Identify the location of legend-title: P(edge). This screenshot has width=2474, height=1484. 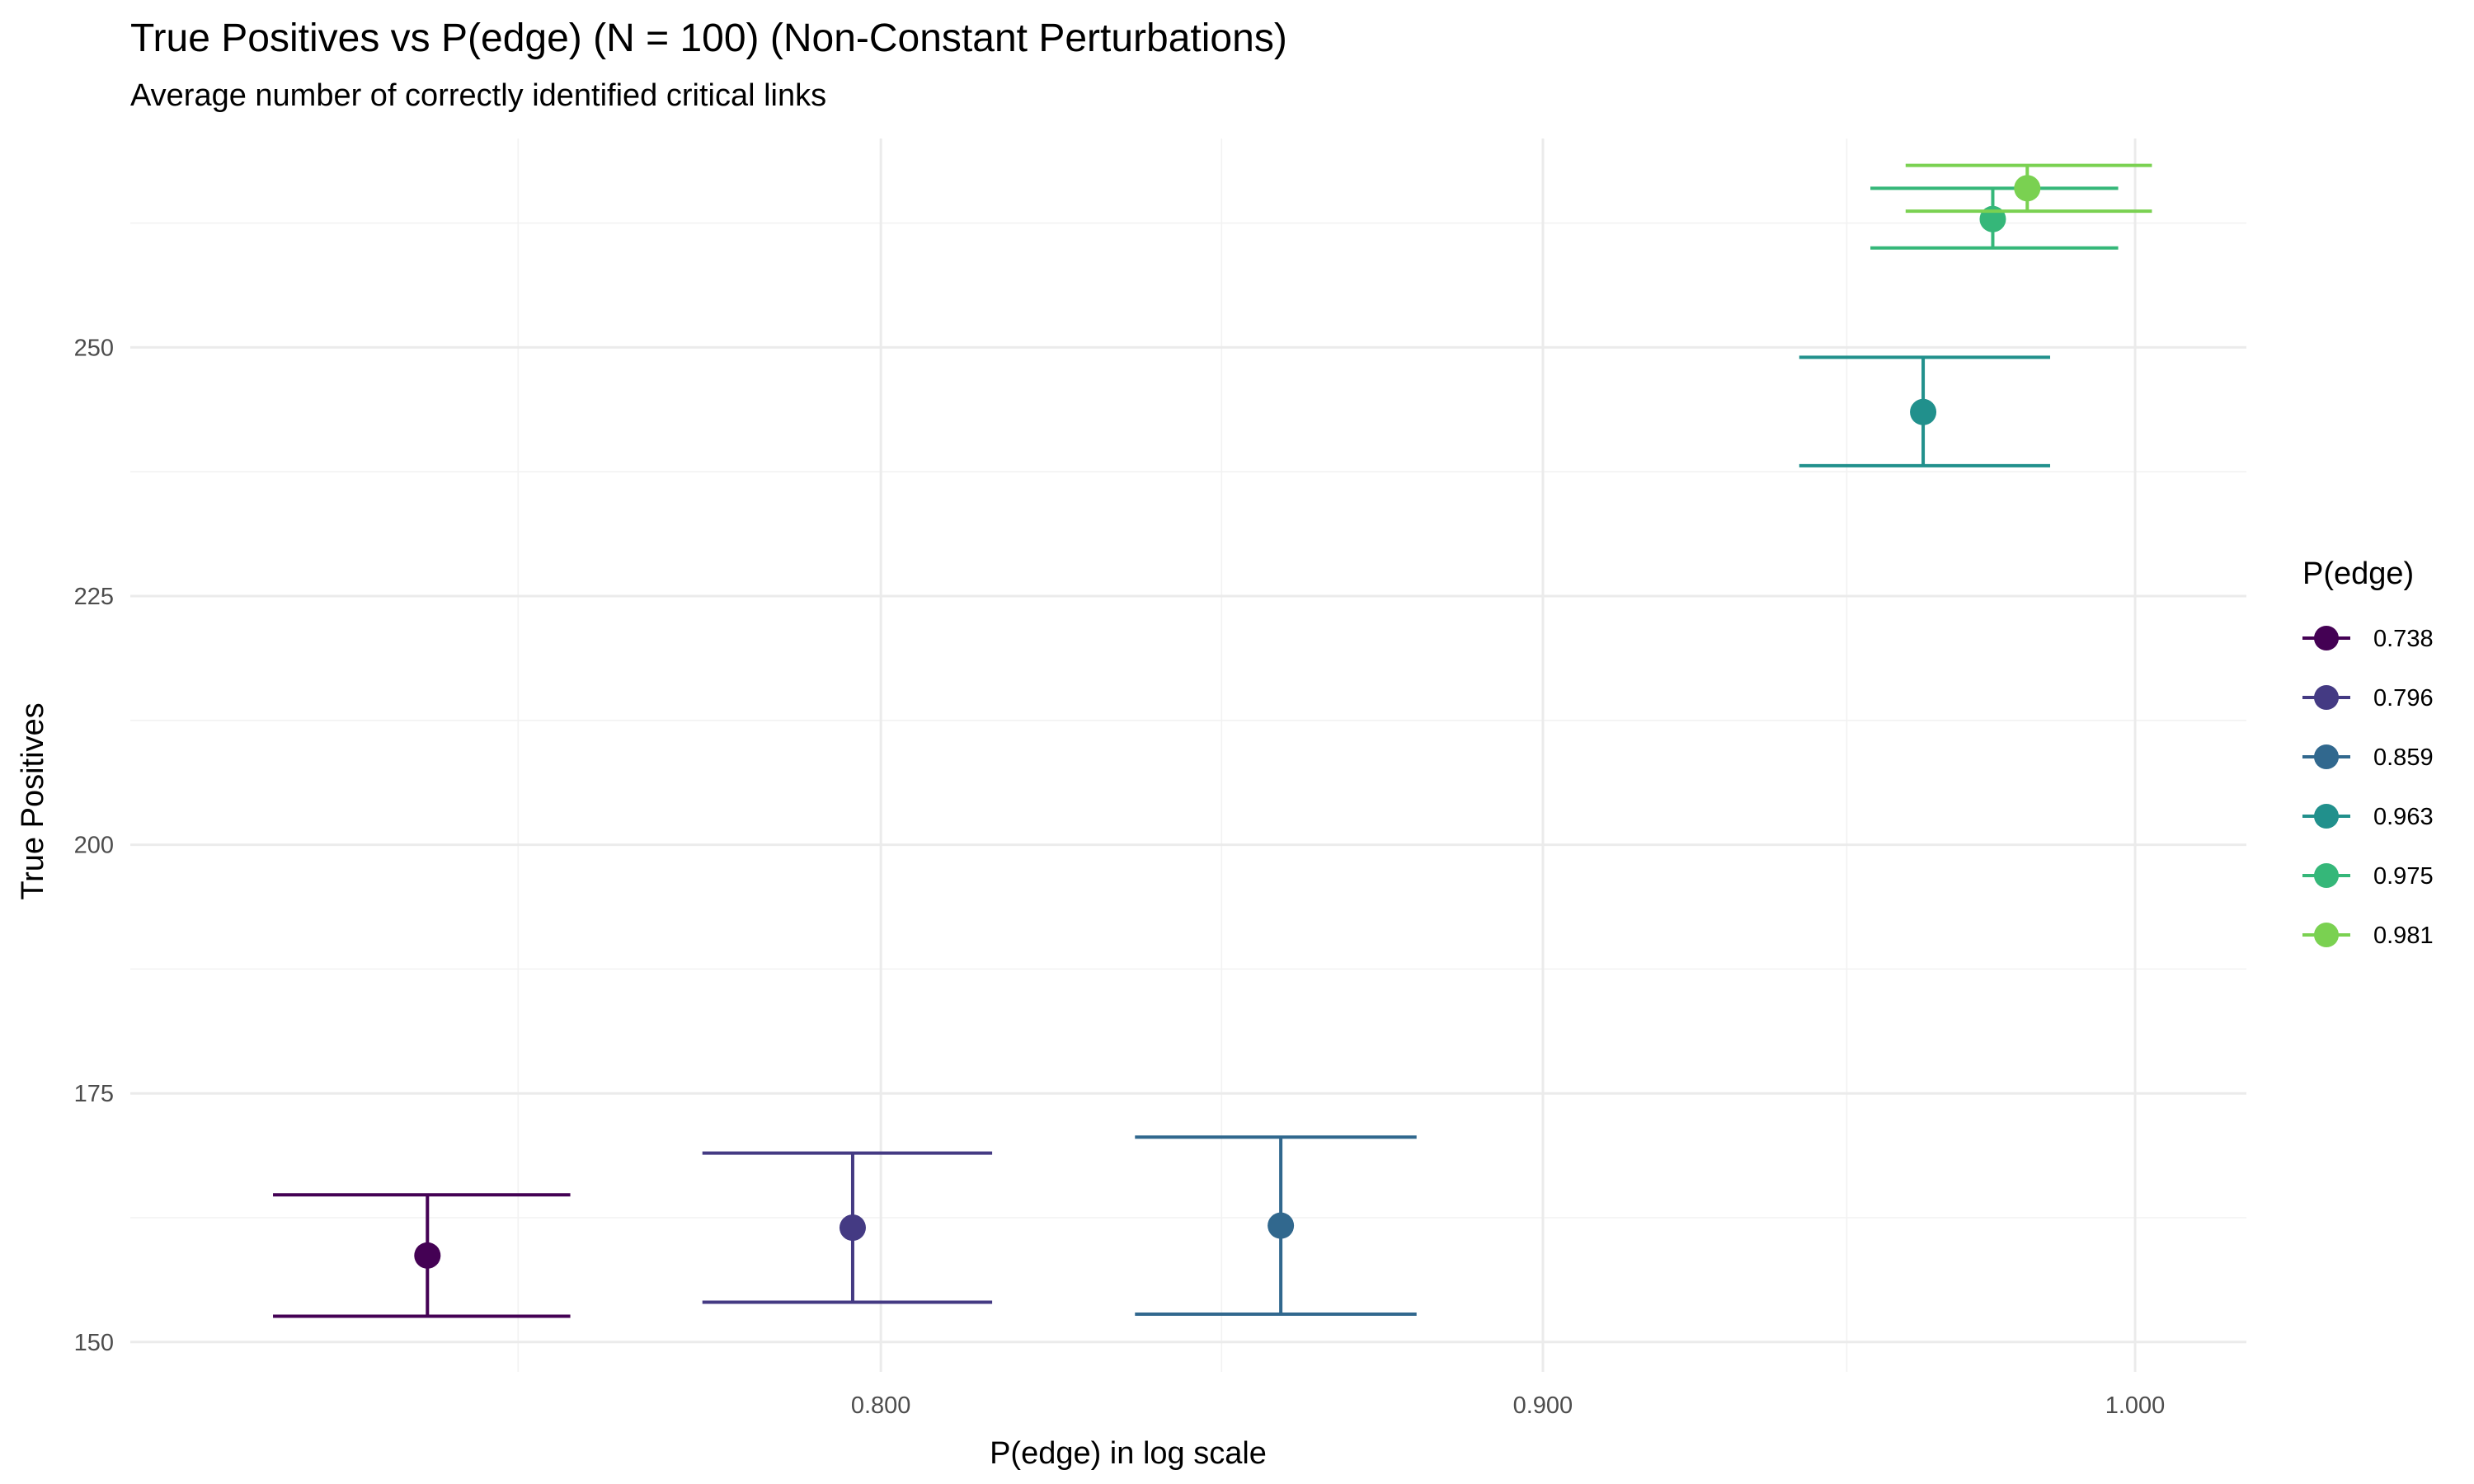
(2358, 573).